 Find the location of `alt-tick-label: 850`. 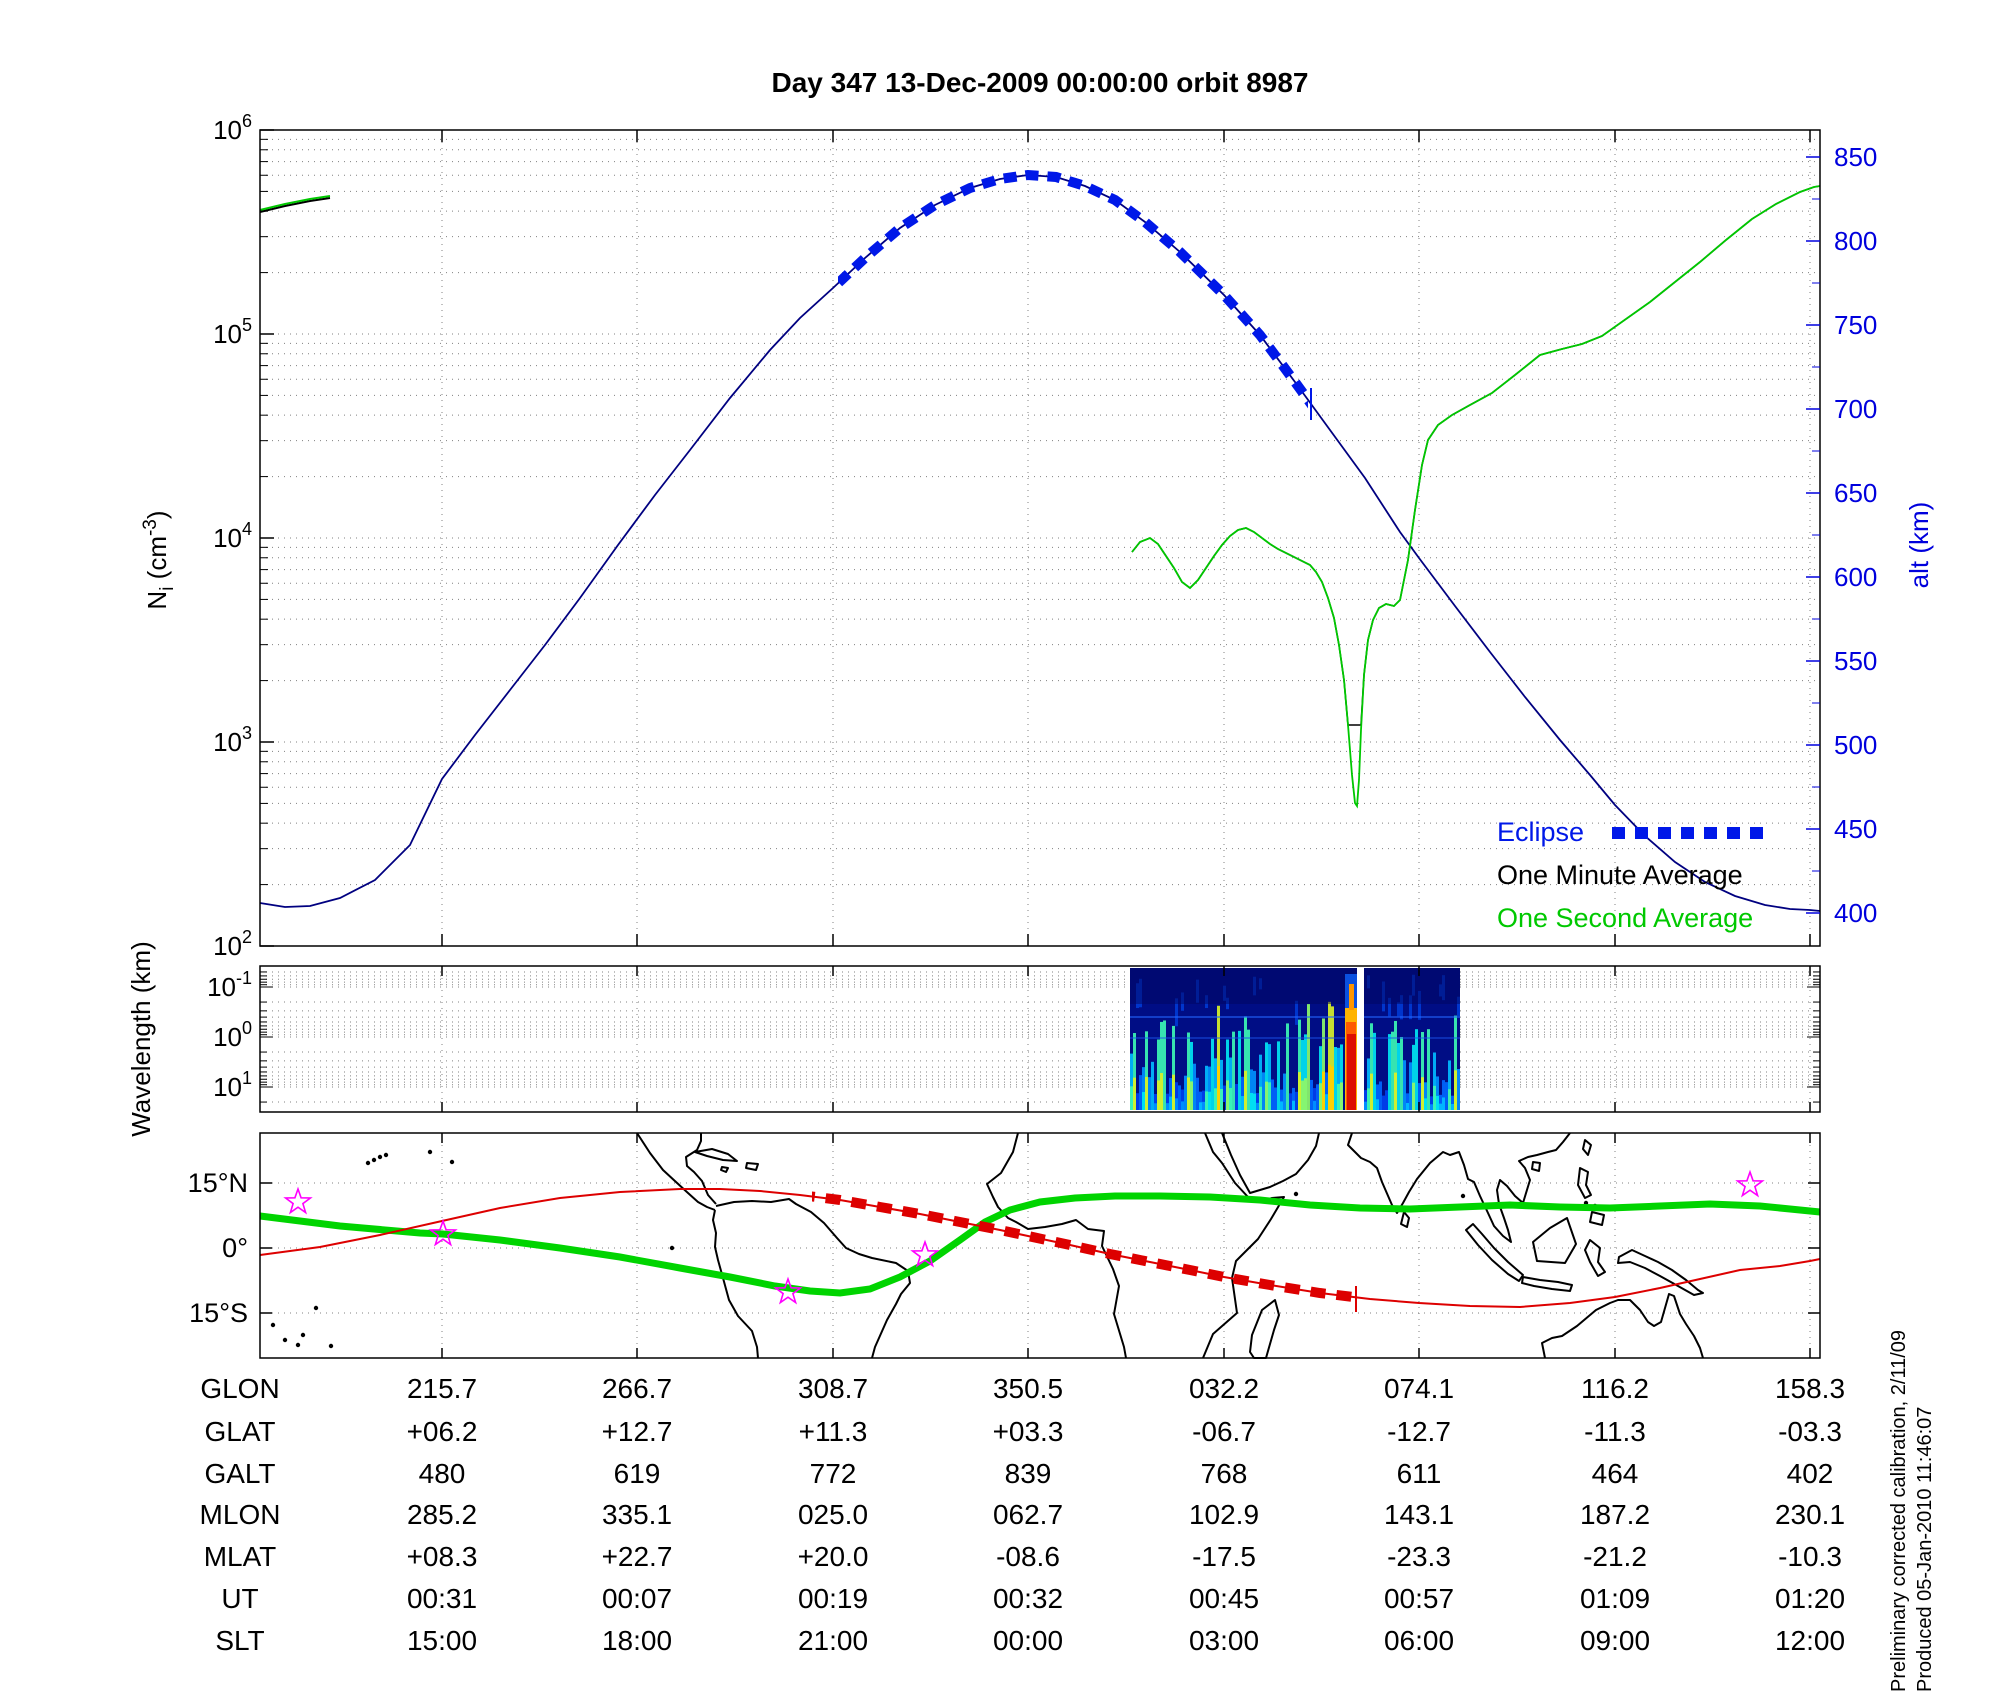

alt-tick-label: 850 is located at coordinates (1855, 157).